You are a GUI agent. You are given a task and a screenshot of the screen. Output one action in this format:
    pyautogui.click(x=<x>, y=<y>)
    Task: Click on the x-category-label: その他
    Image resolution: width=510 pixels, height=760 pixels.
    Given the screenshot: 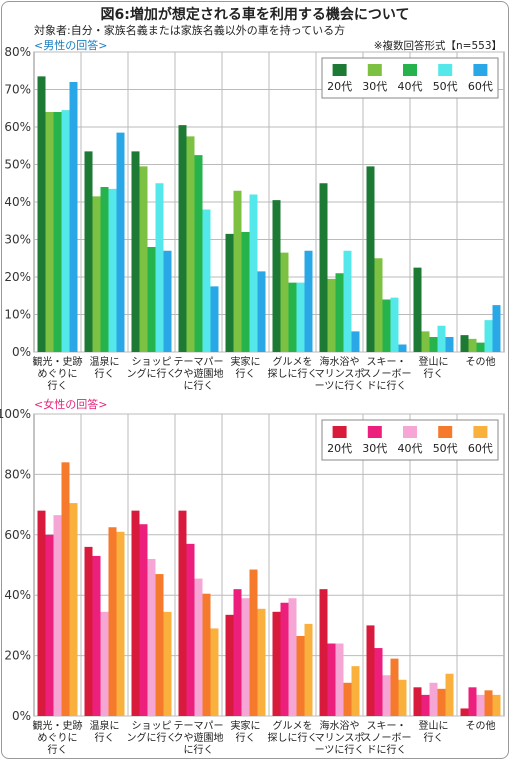 What is the action you would take?
    pyautogui.click(x=481, y=725)
    